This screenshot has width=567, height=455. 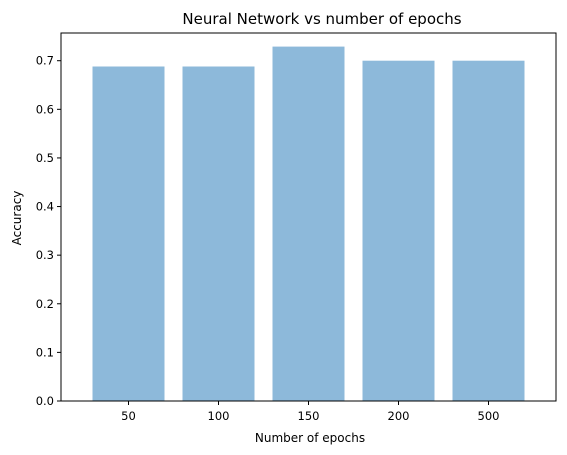 I want to click on x-axis-label: Number of epochs, so click(x=310, y=438).